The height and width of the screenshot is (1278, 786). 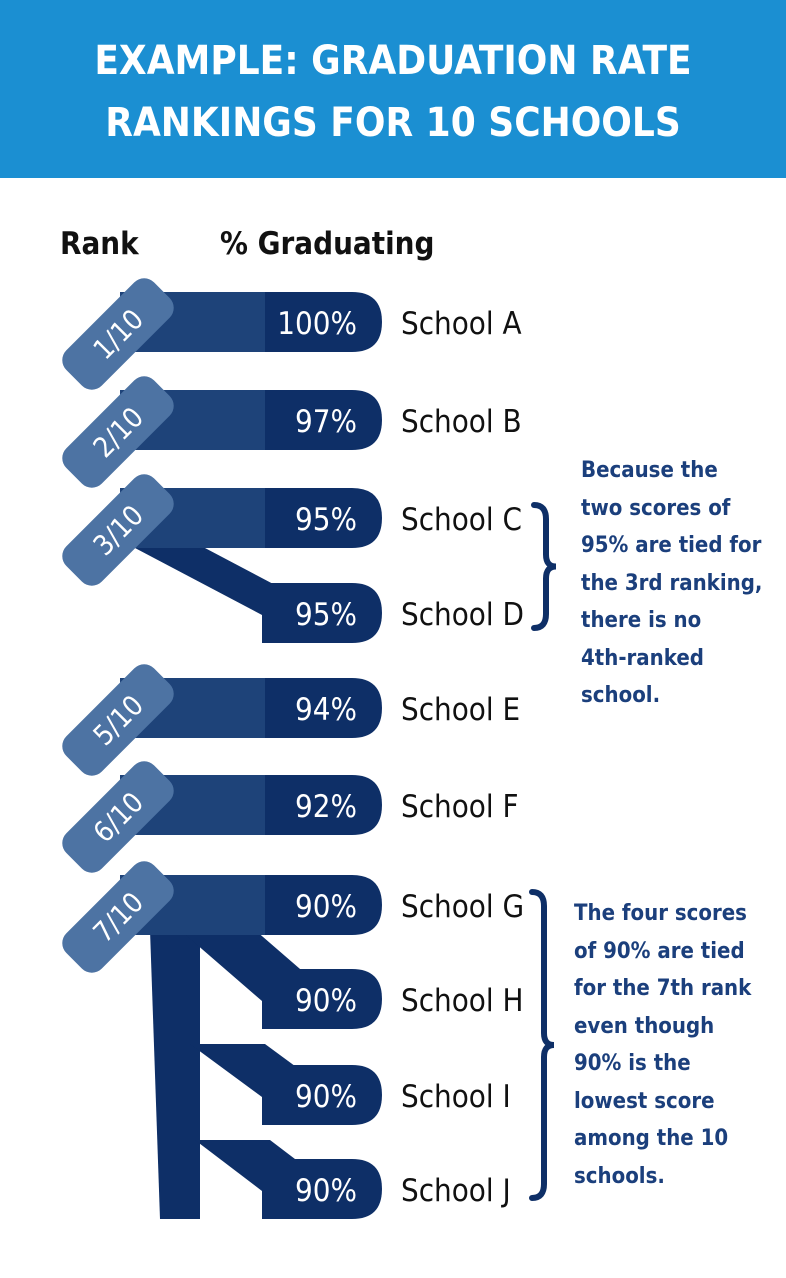 I want to click on brace-seventh, so click(x=542, y=1045).